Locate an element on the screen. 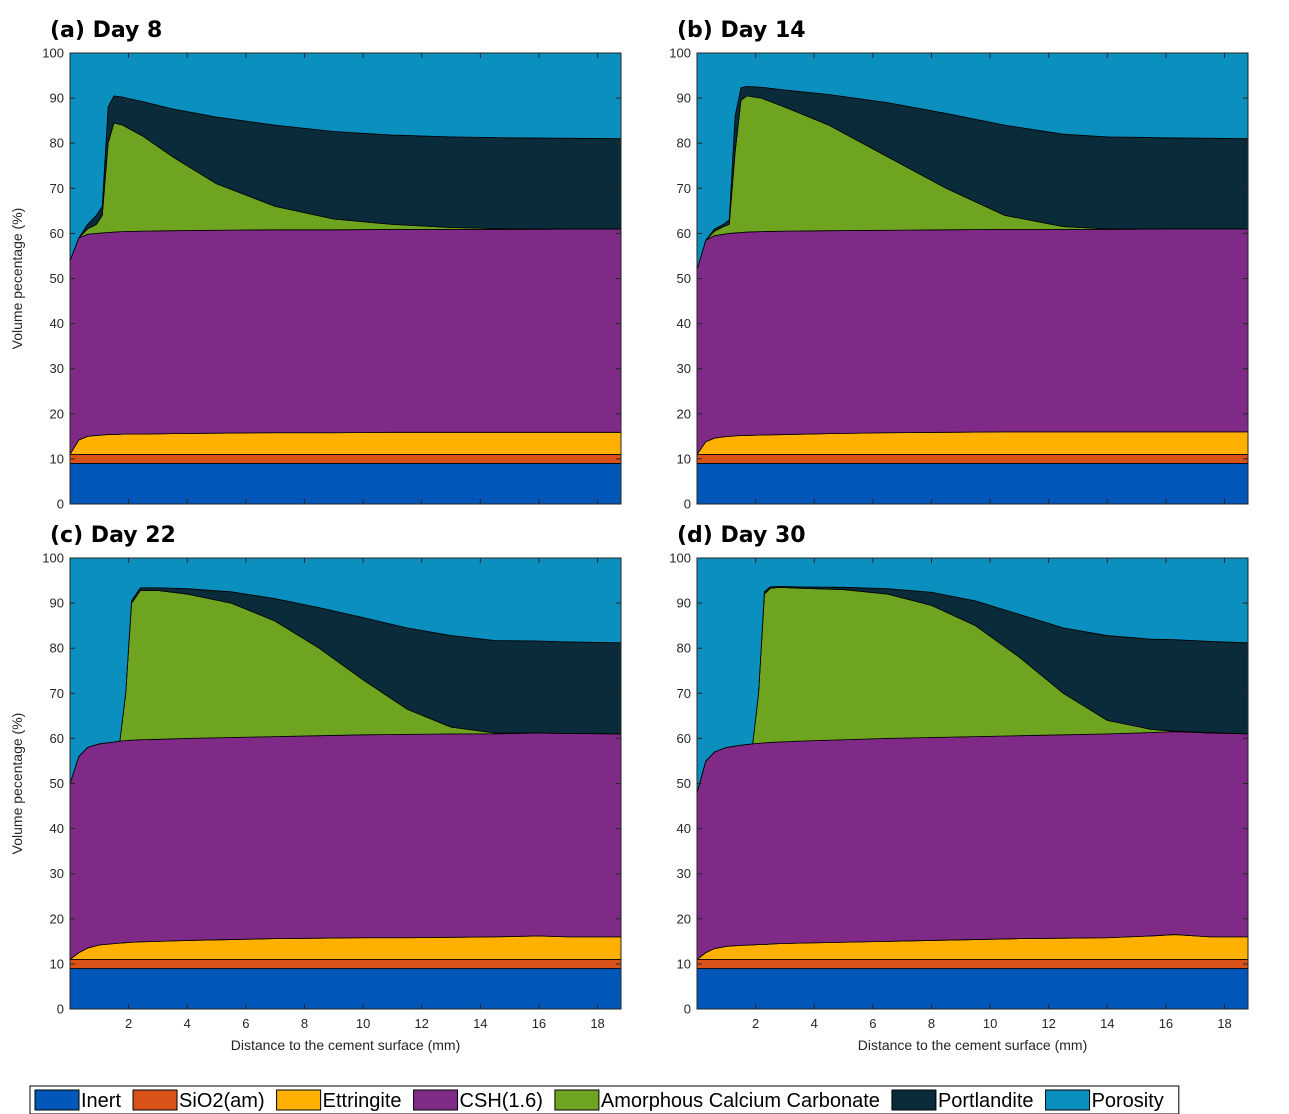 This screenshot has height=1114, width=1289. x-tick-label: 2 is located at coordinates (128, 1023).